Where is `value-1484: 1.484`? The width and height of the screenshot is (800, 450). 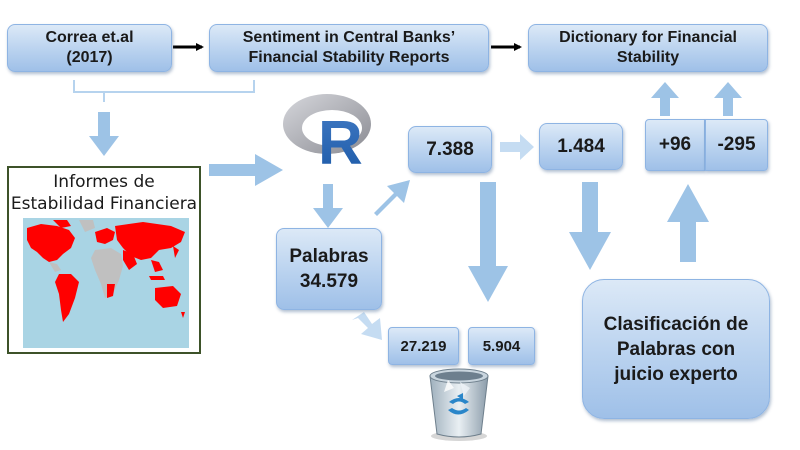
value-1484: 1.484 is located at coordinates (581, 146).